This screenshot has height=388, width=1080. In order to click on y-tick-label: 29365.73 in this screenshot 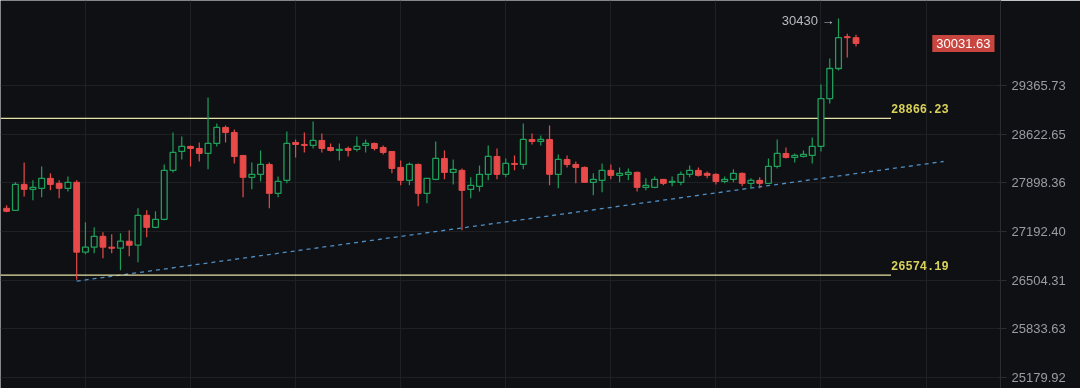, I will do `click(1038, 86)`.